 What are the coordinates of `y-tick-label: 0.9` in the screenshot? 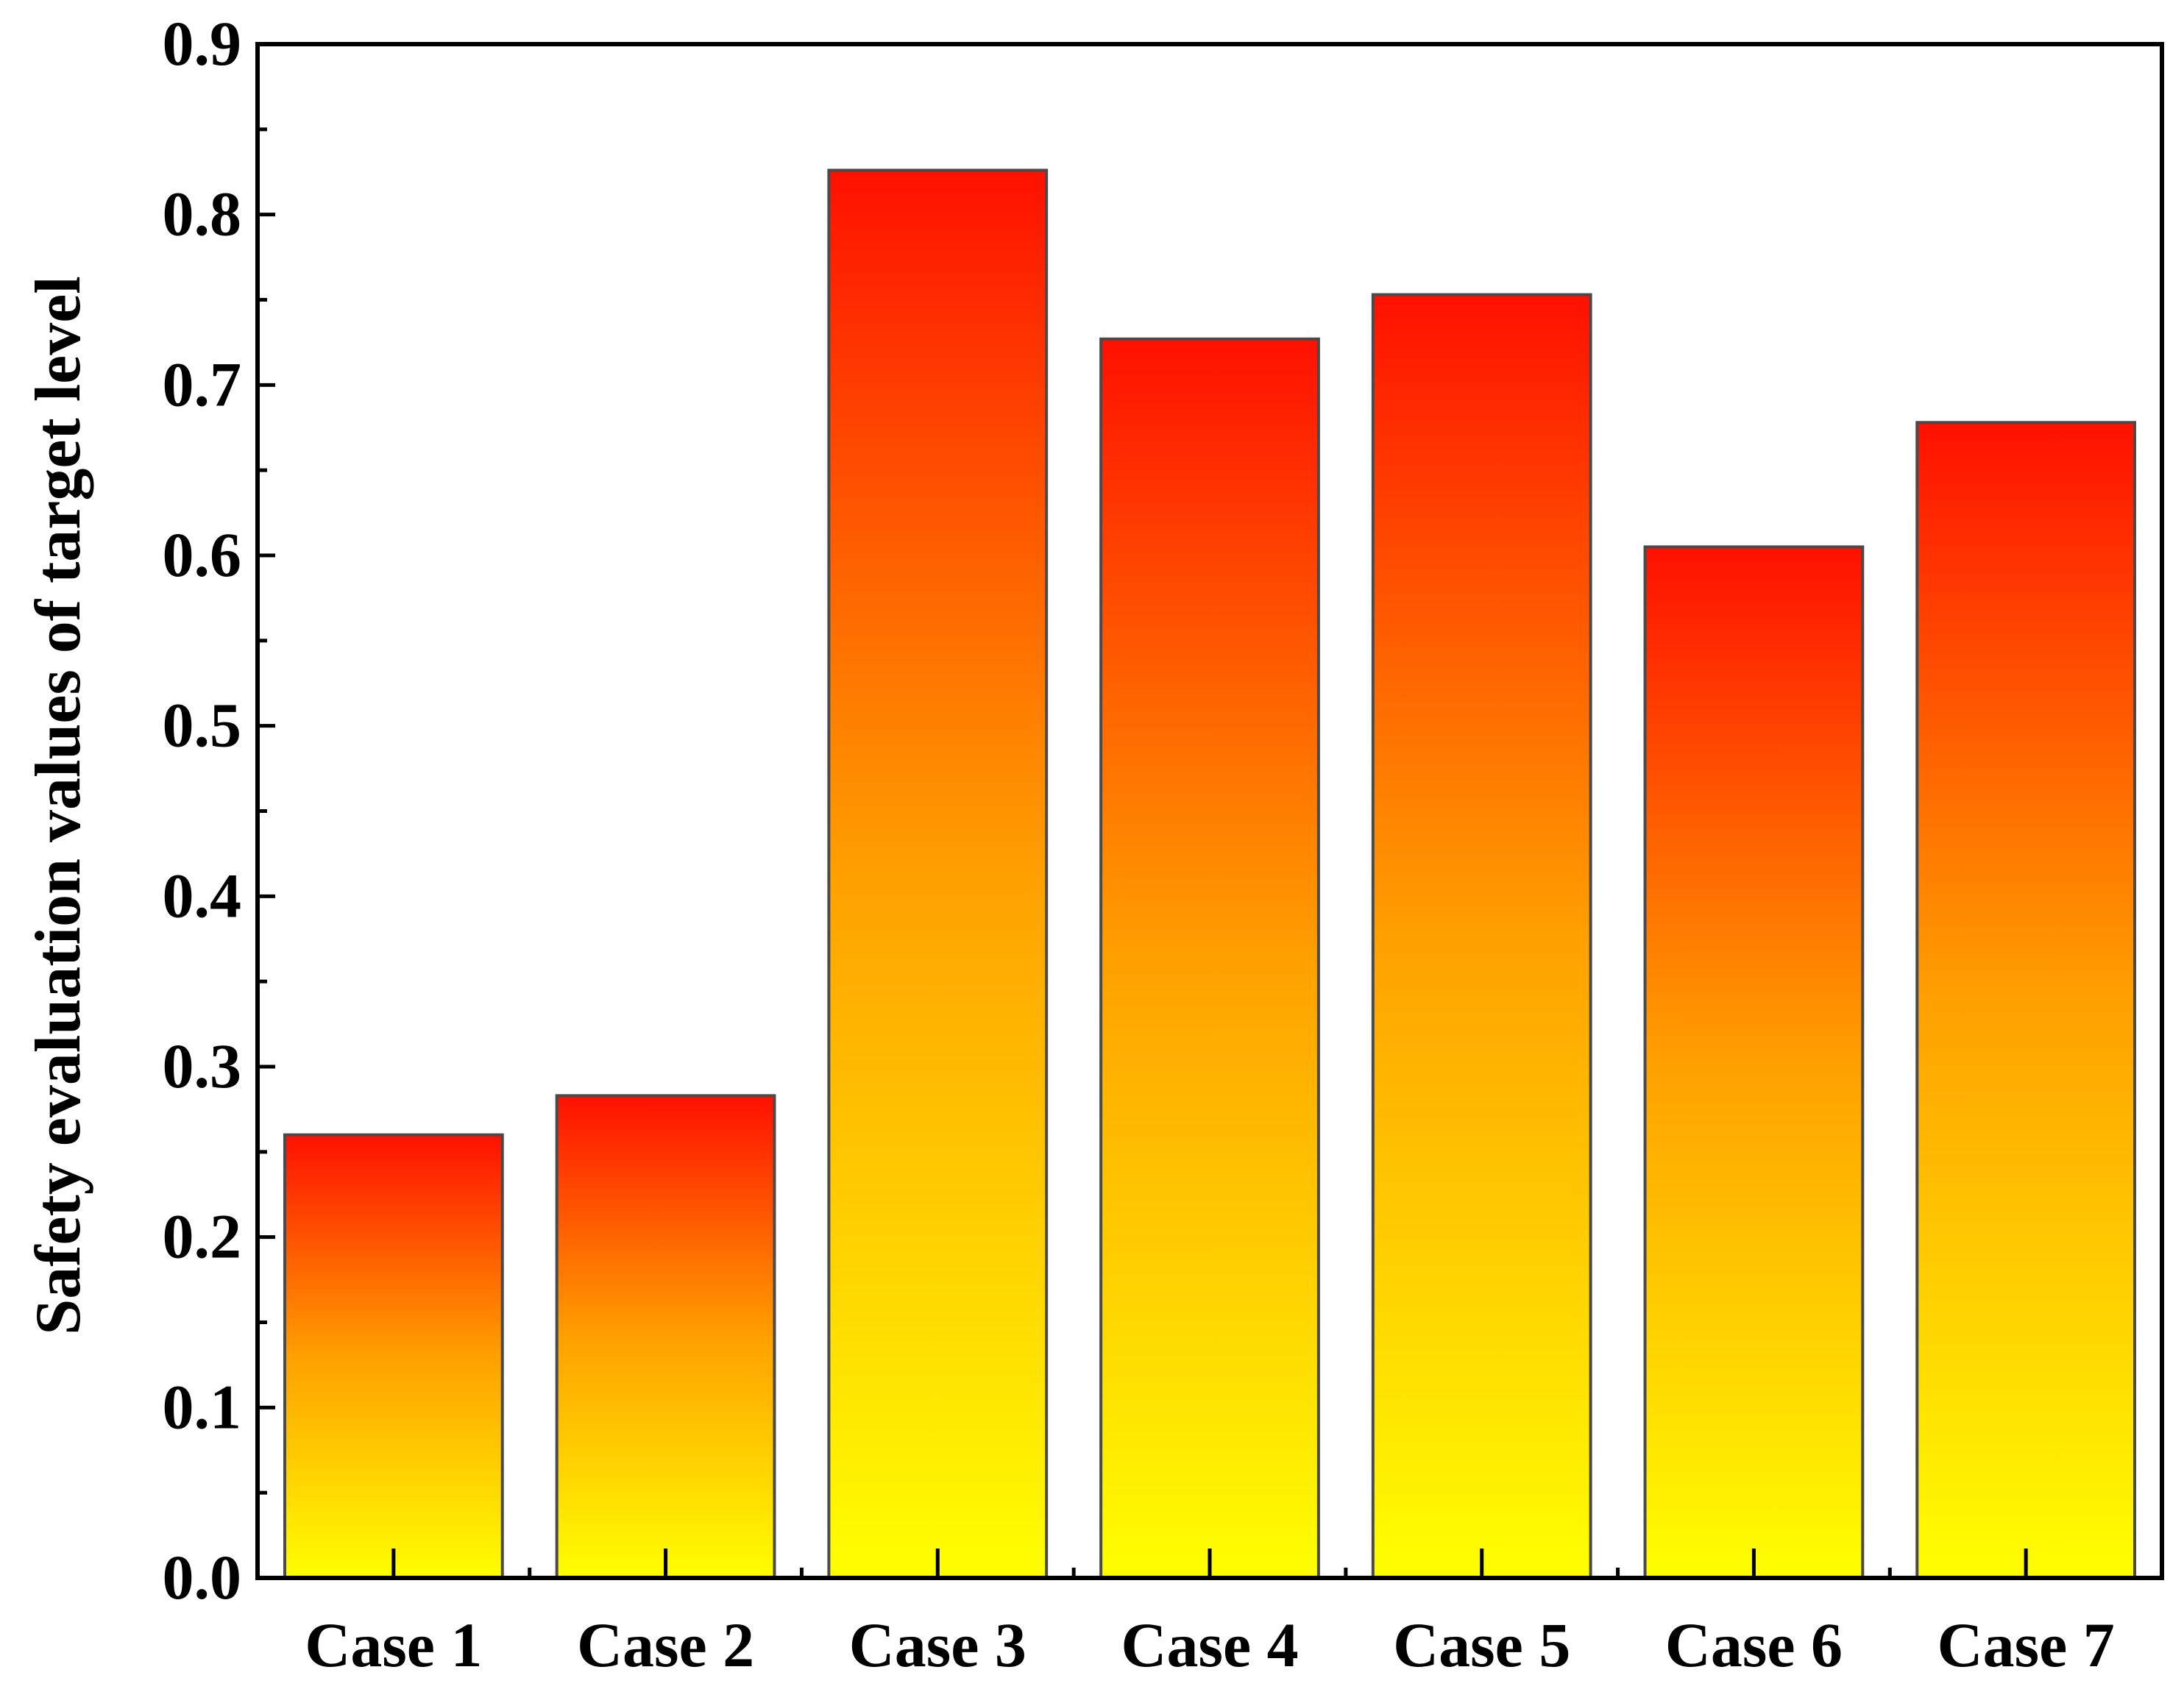 It's located at (202, 43).